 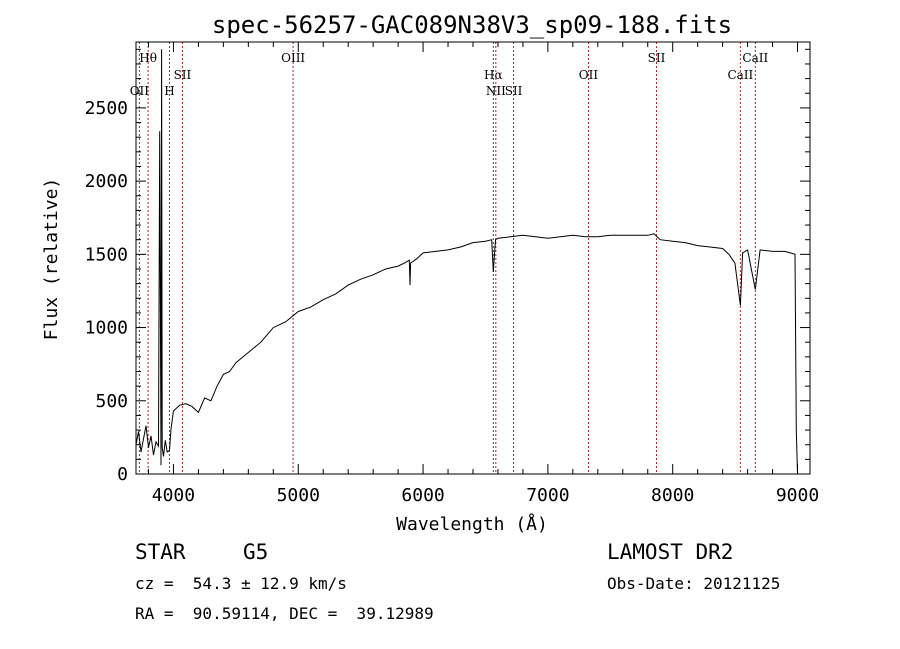 What do you see at coordinates (672, 495) in the screenshot?
I see `x-tick-label: 8000` at bounding box center [672, 495].